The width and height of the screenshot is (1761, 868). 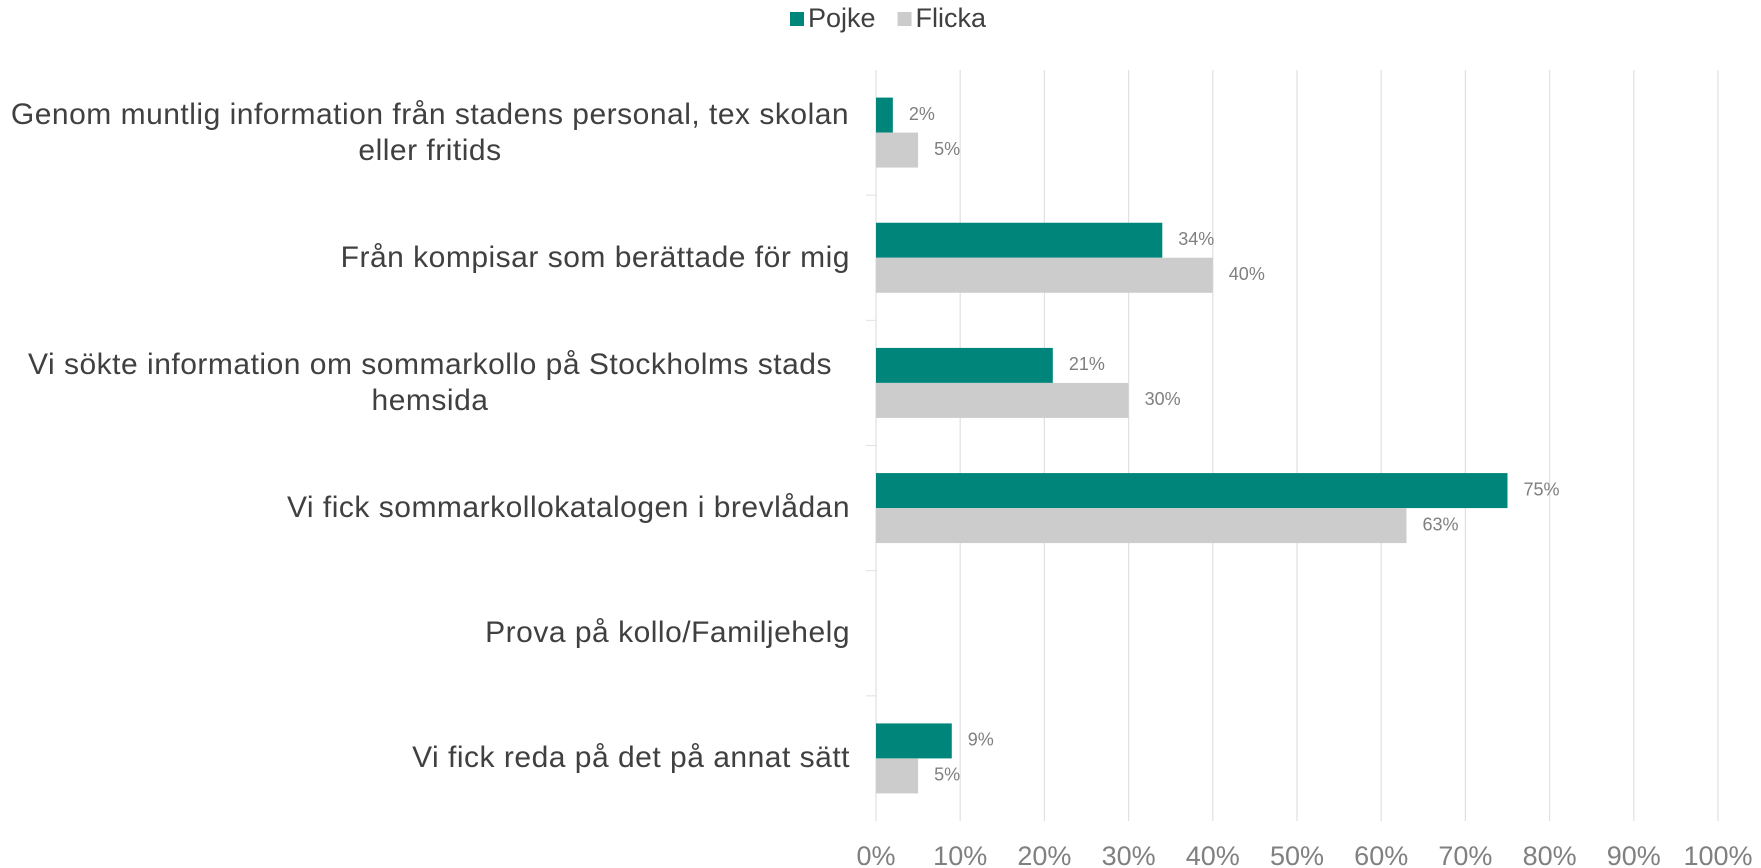 What do you see at coordinates (1297, 854) in the screenshot?
I see `x-tick-label: 50%` at bounding box center [1297, 854].